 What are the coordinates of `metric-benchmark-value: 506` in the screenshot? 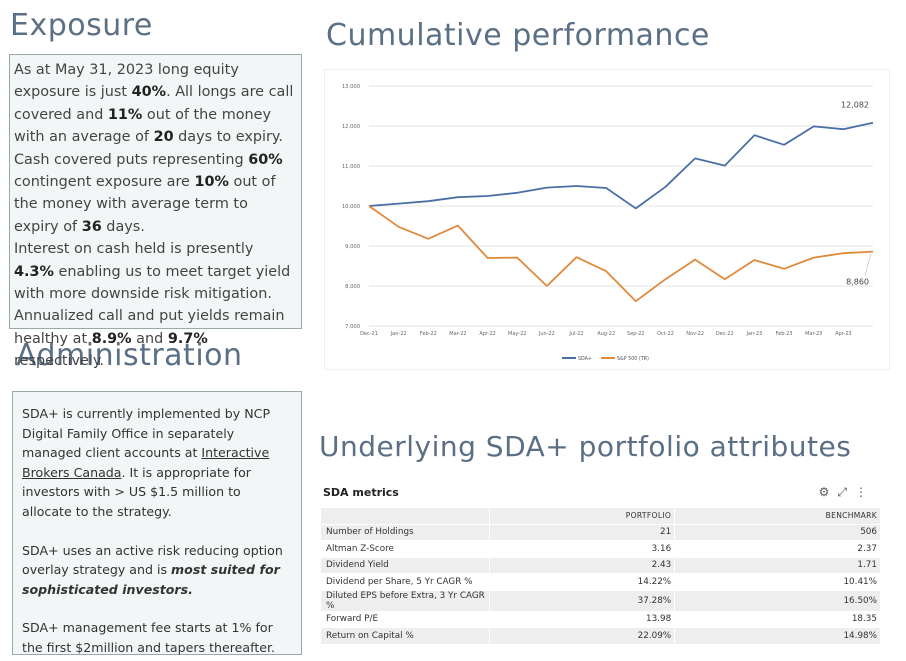 It's located at (777, 532).